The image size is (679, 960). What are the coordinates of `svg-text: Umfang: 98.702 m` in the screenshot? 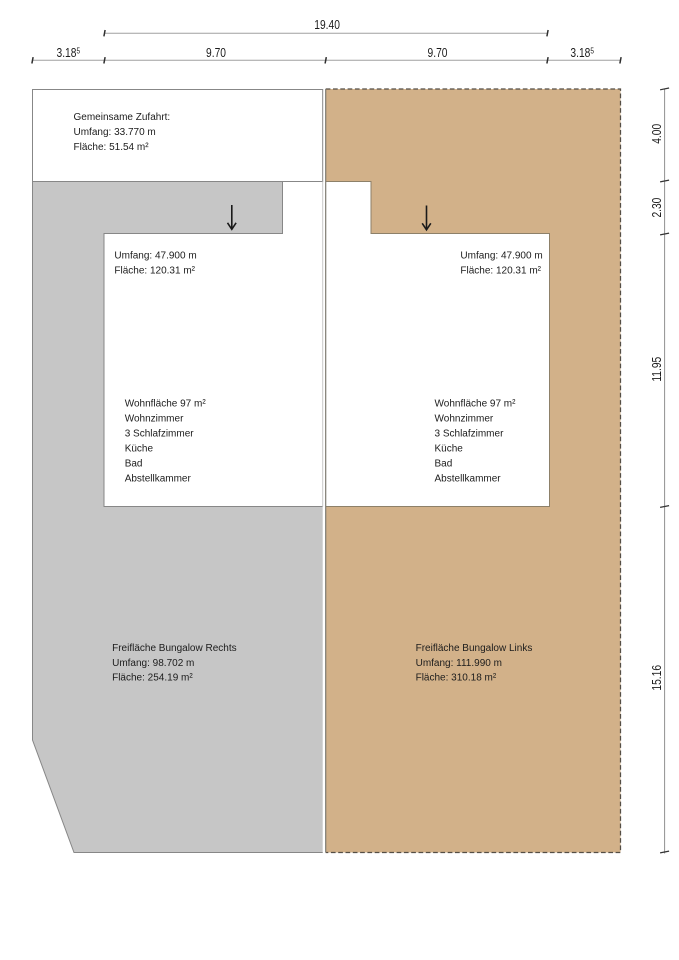 It's located at (153, 663).